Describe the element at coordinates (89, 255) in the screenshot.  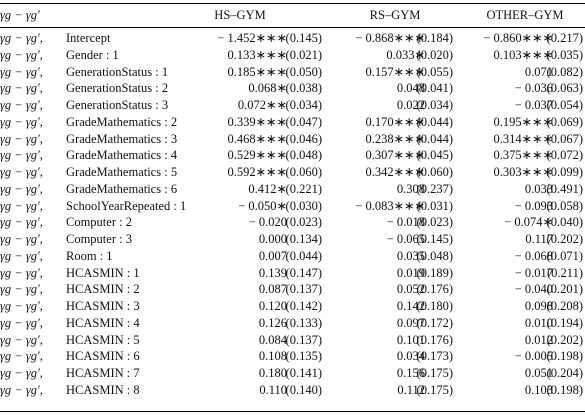
I see `row-label: Room : 1` at that location.